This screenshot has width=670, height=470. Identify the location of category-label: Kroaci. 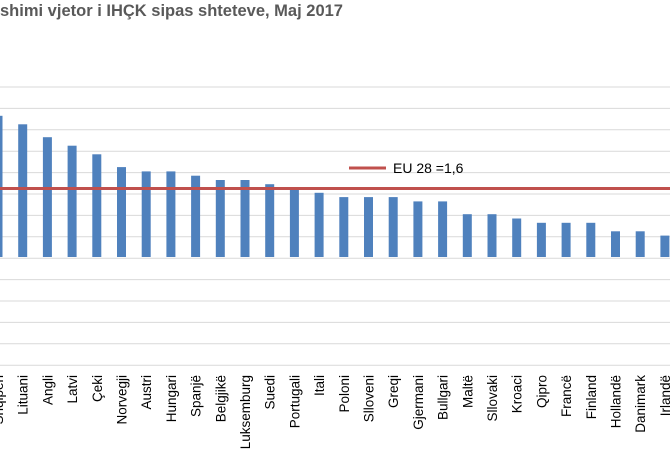
(517, 394).